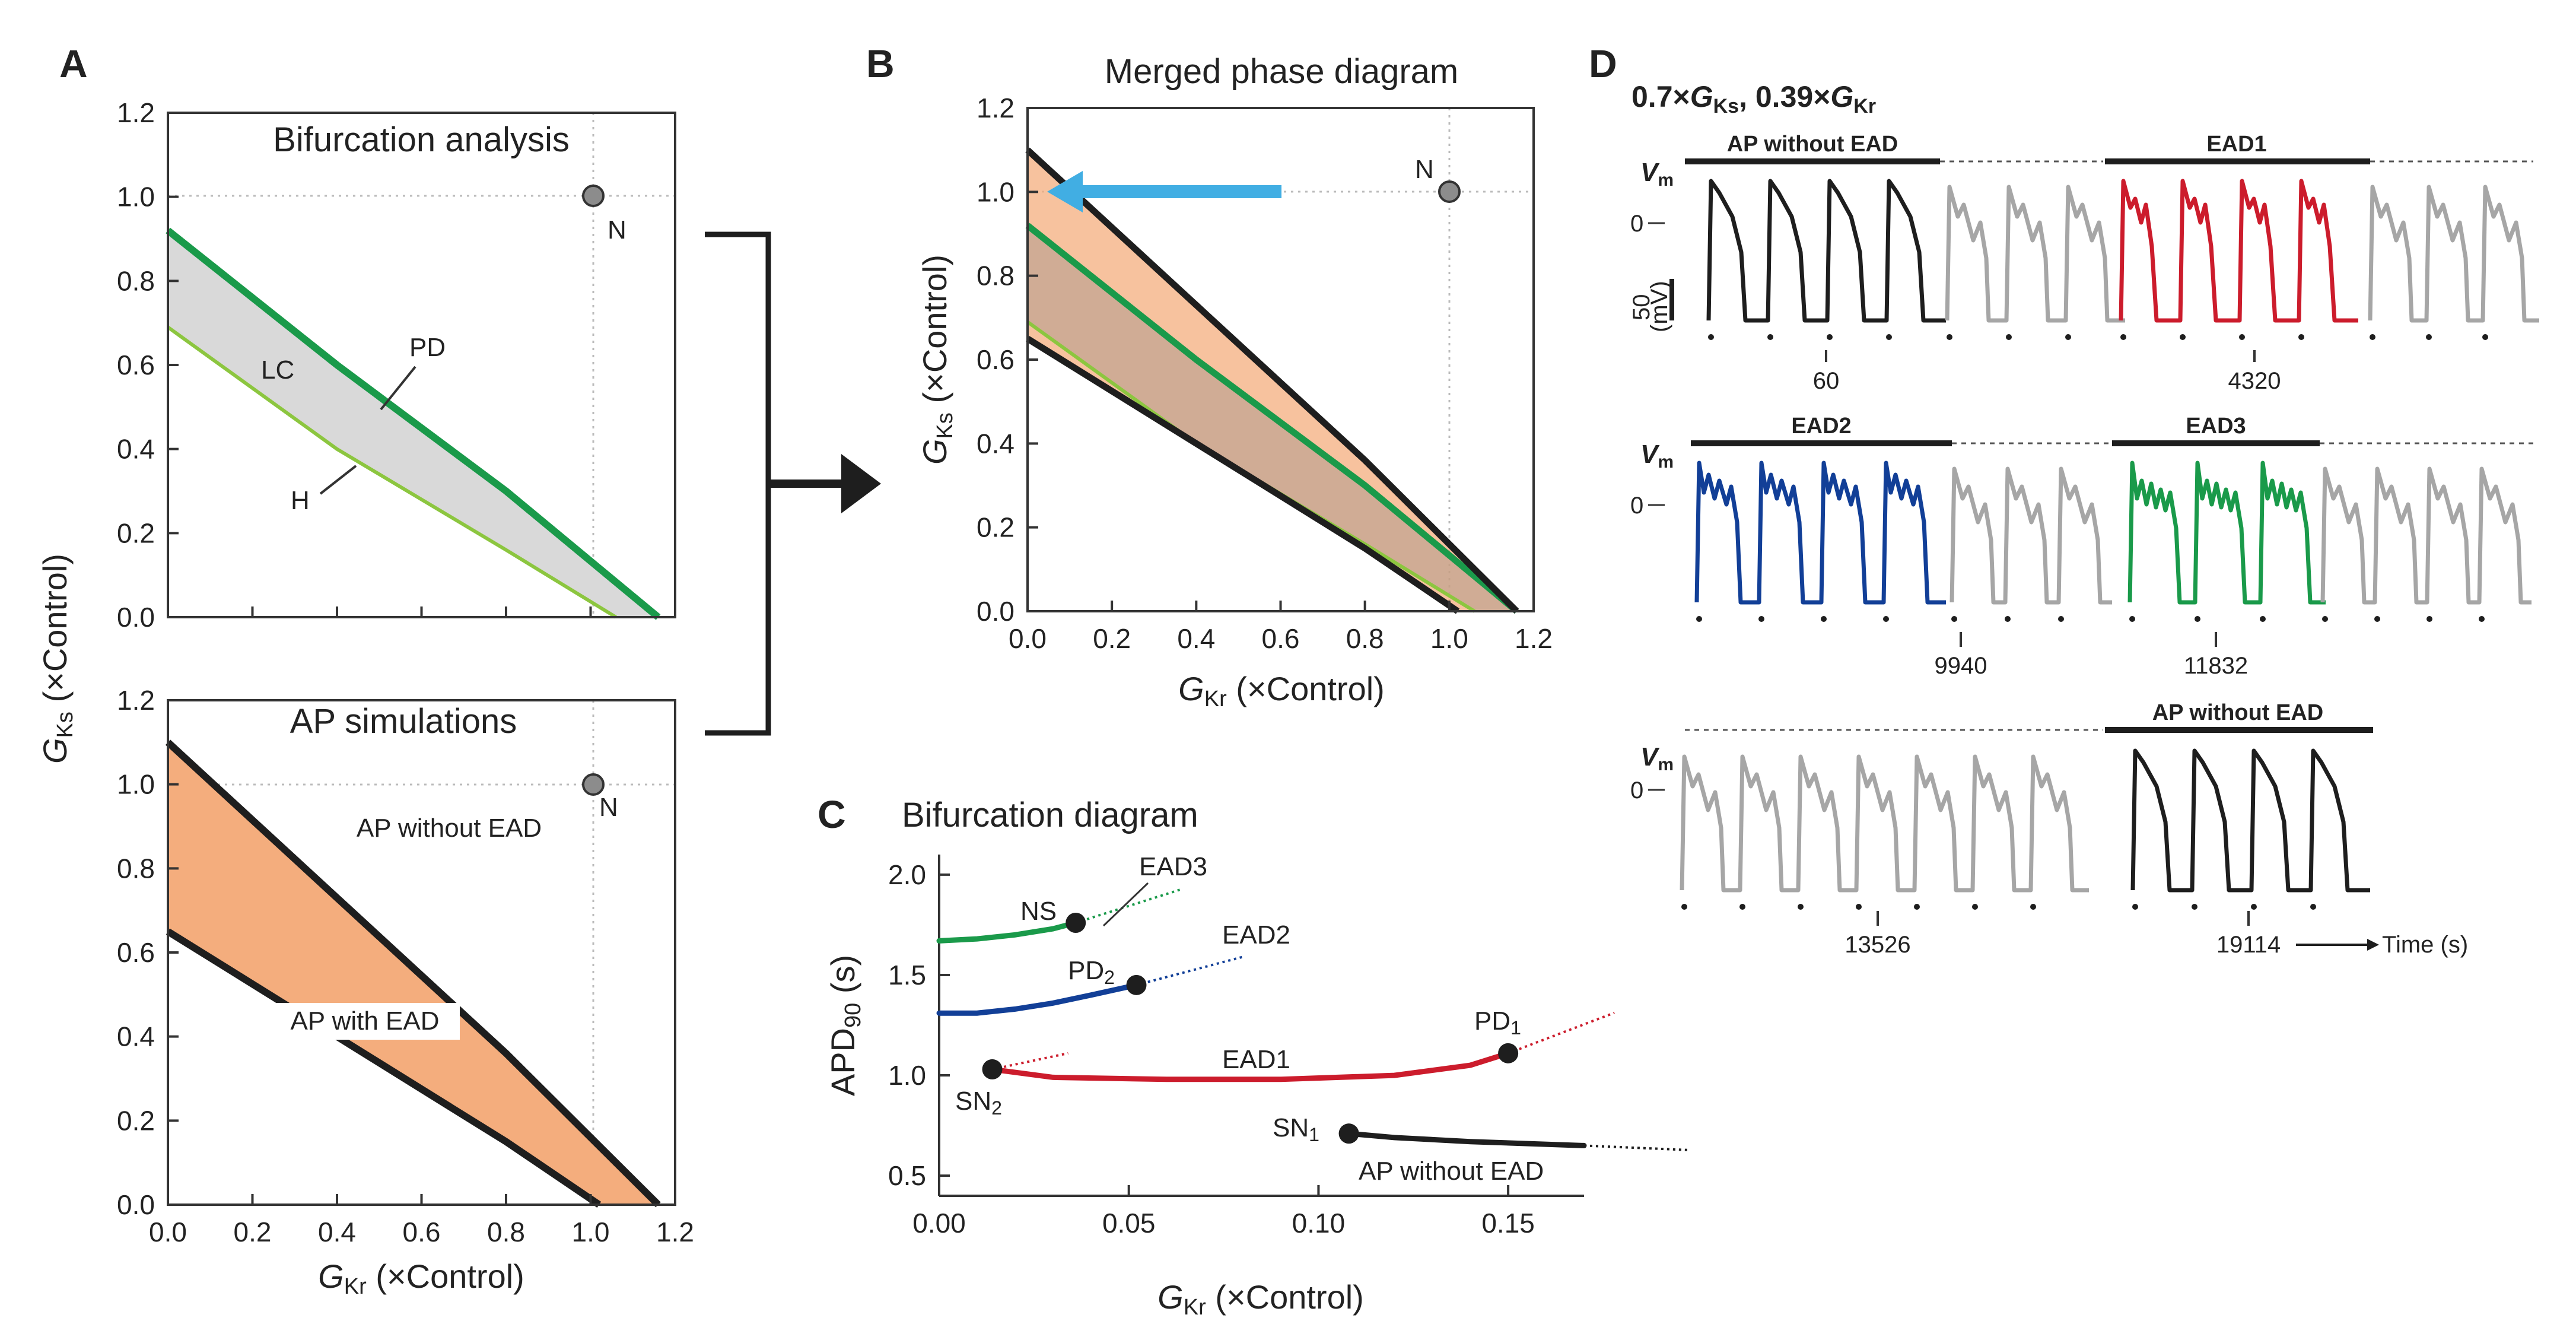  Describe the element at coordinates (996, 611) in the screenshot. I see `y-tick-label: 0.0` at that location.